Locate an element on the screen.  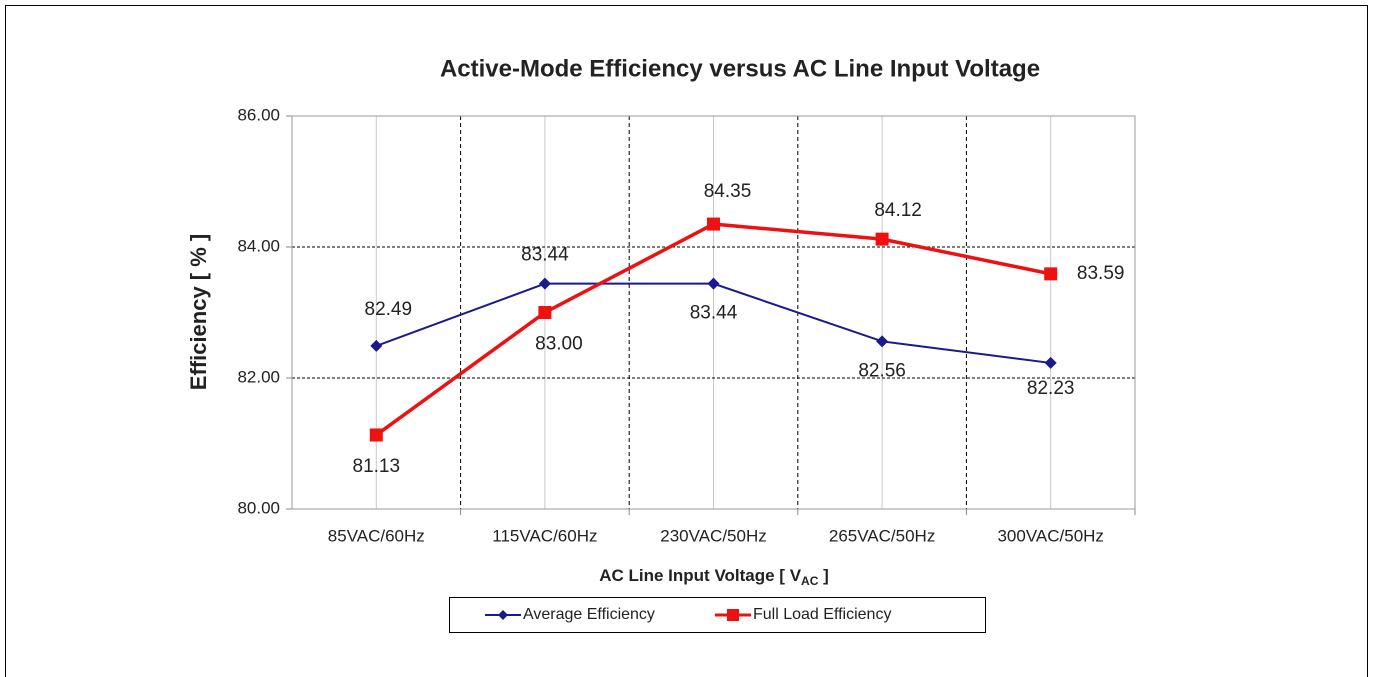
x-tick-label: 85VAC/60Hz is located at coordinates (376, 535).